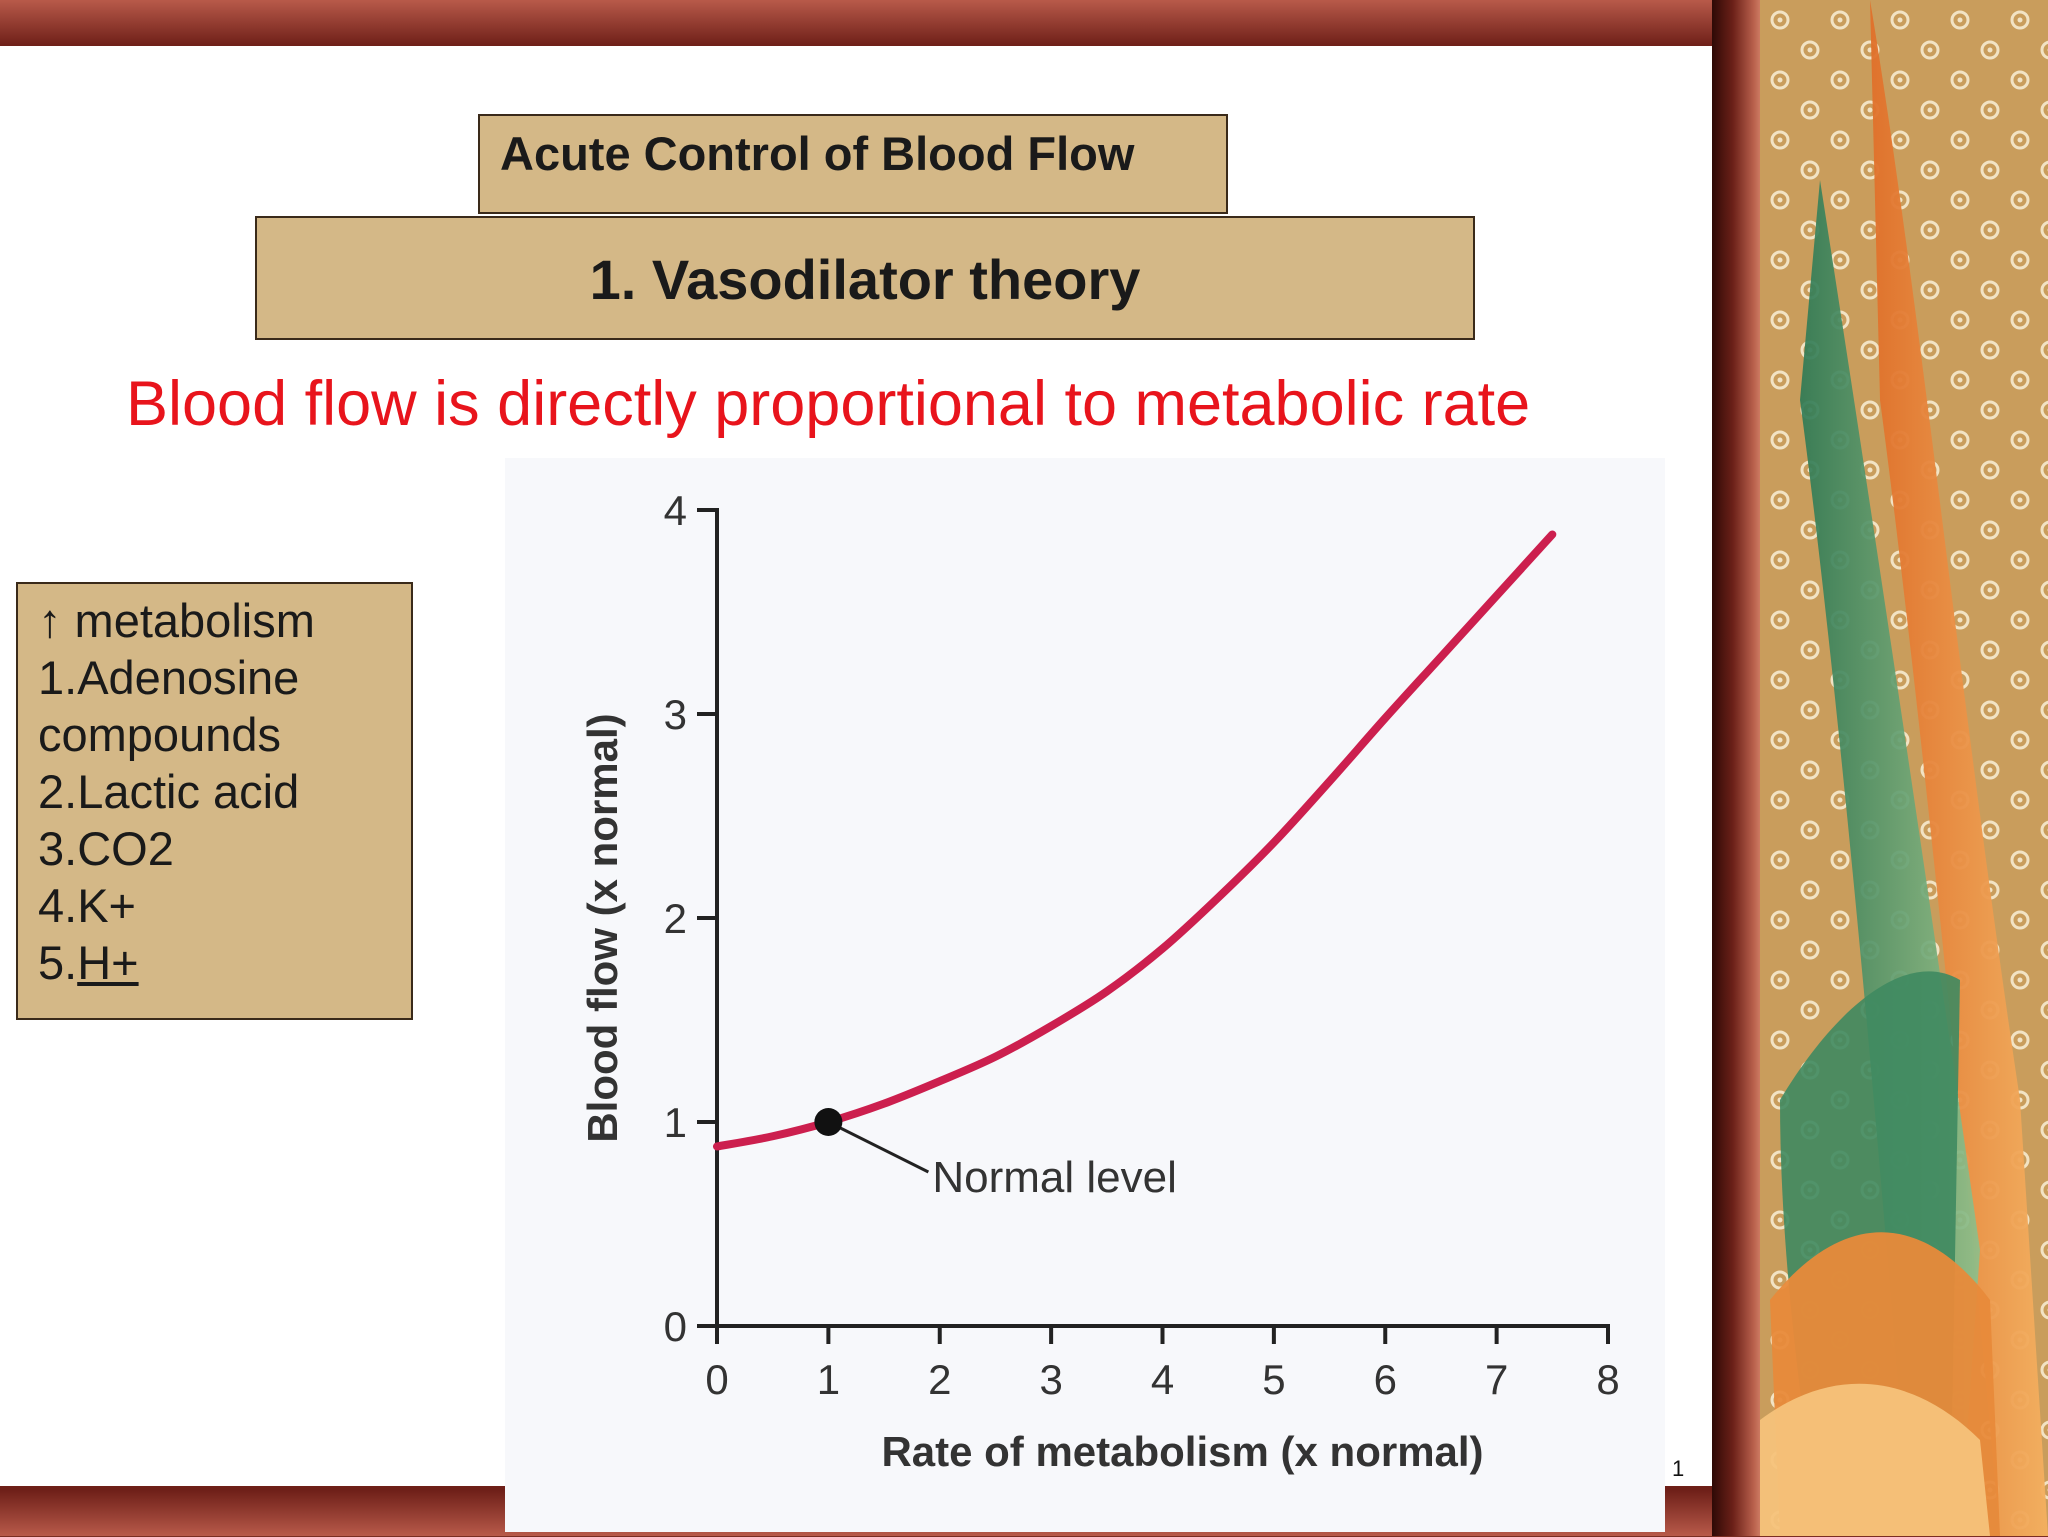 This screenshot has height=1537, width=2048. I want to click on list-item: 3.CO2, so click(106, 848).